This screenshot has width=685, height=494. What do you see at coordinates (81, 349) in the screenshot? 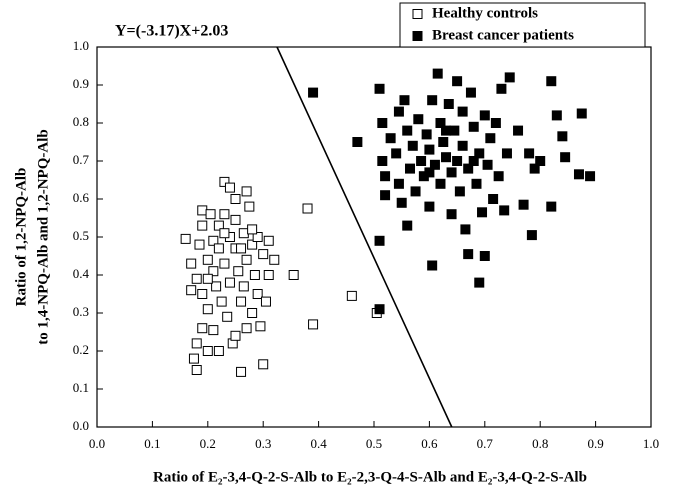
I see `y-tick-label: 0.2` at bounding box center [81, 349].